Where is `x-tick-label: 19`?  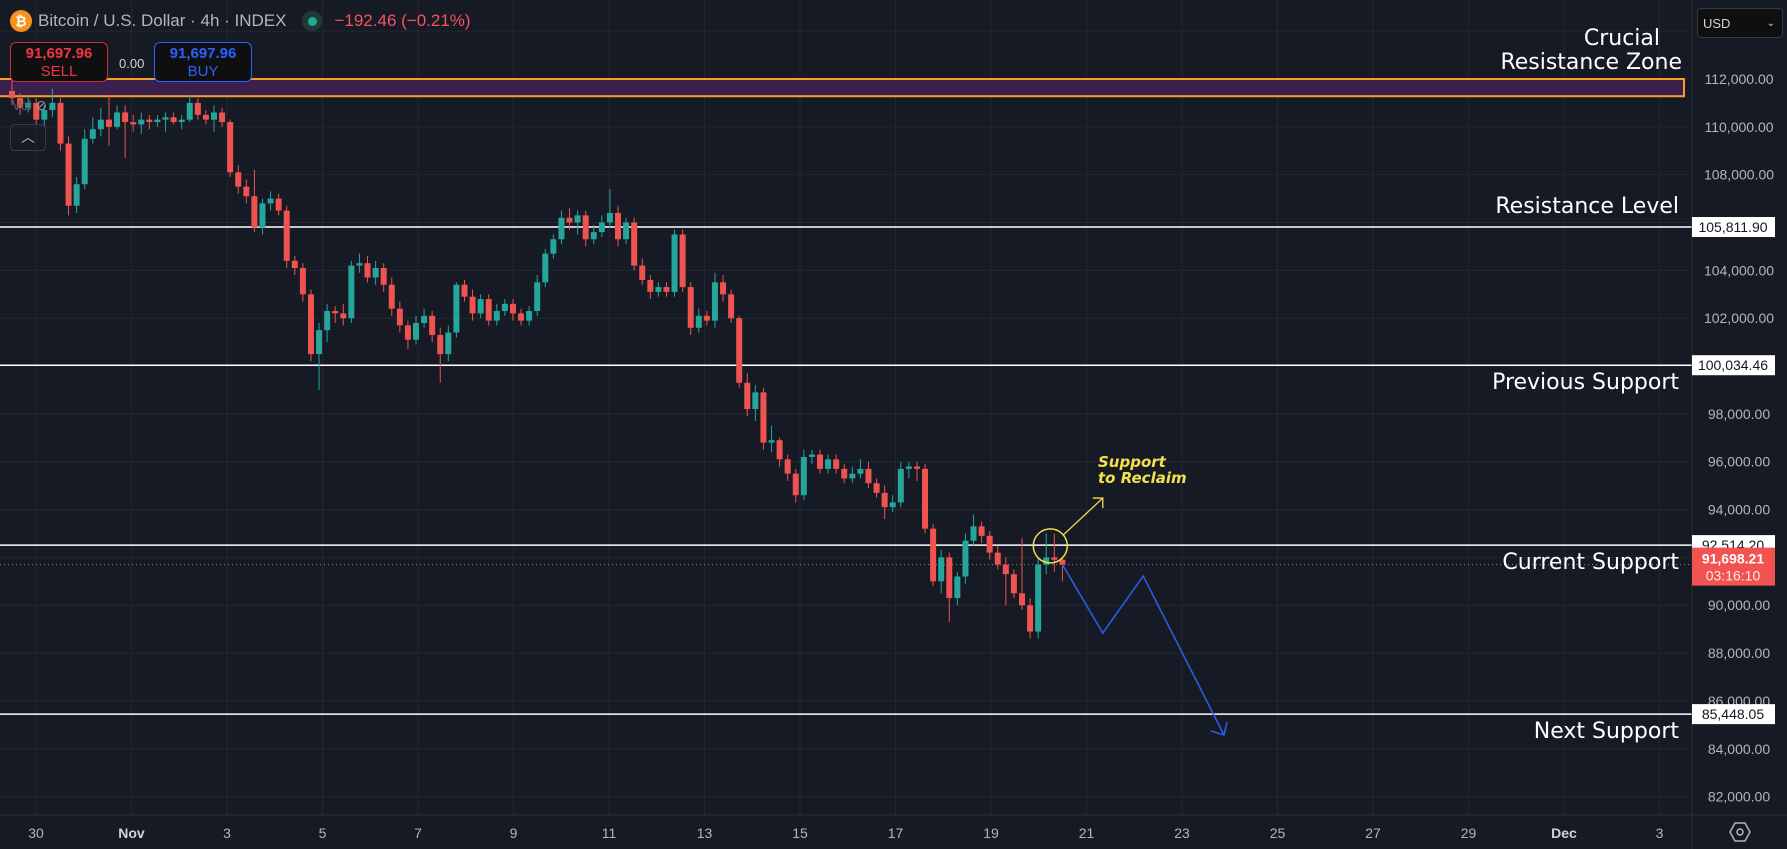
x-tick-label: 19 is located at coordinates (991, 833).